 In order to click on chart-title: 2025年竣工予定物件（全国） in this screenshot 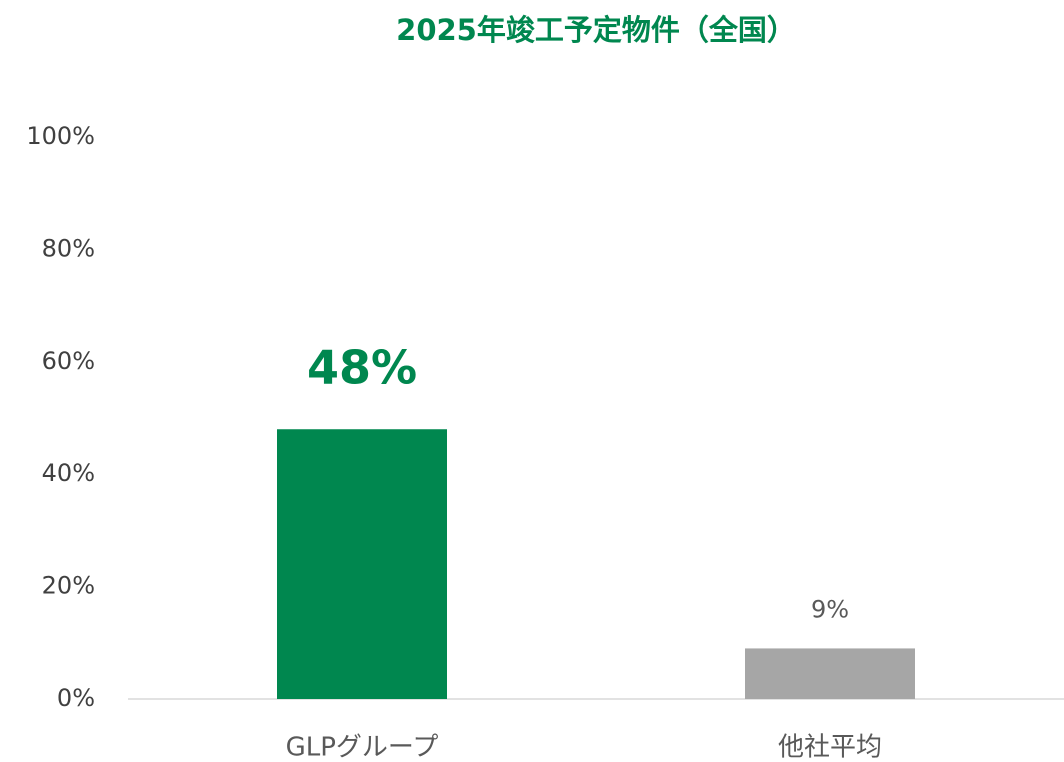, I will do `click(596, 30)`.